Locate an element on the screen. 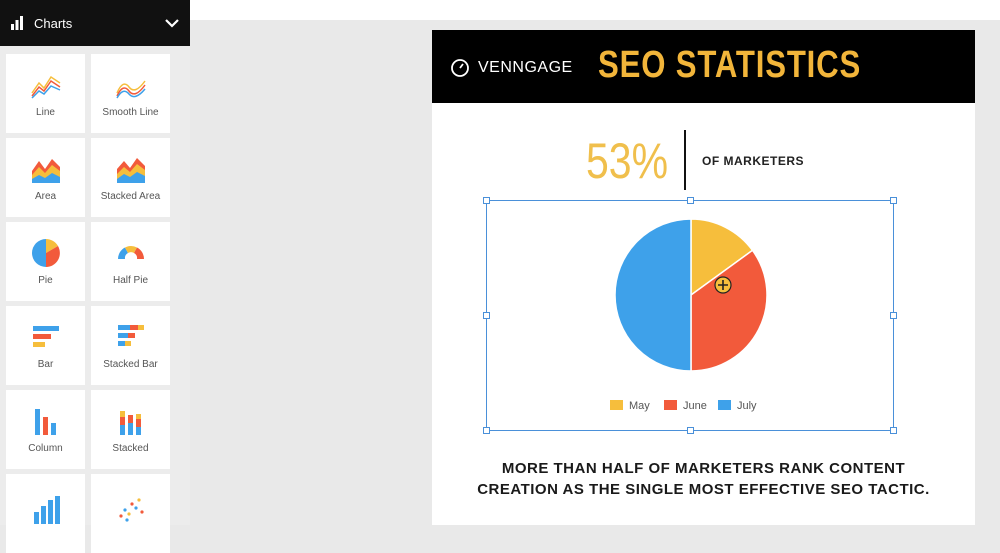  chart-type-half-pie: Half Pie is located at coordinates (130, 261).